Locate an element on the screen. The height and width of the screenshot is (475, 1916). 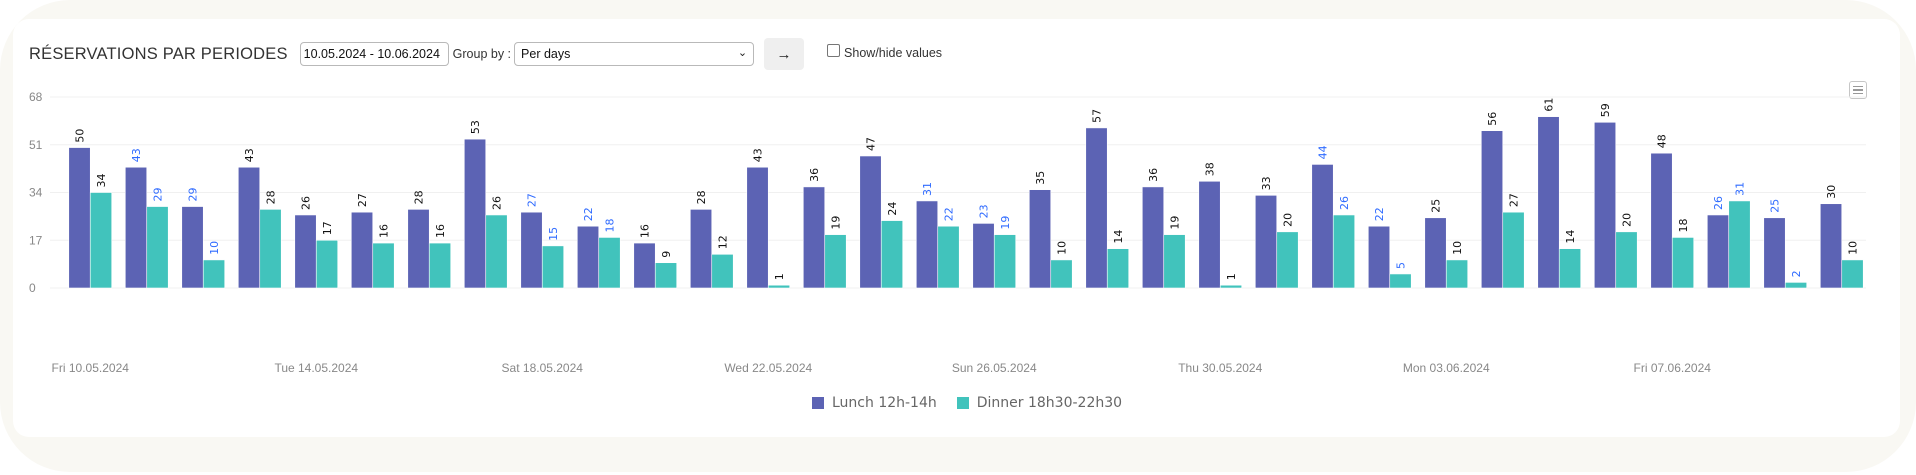
x-tick-label: Tue 14.05.2024 is located at coordinates (316, 368).